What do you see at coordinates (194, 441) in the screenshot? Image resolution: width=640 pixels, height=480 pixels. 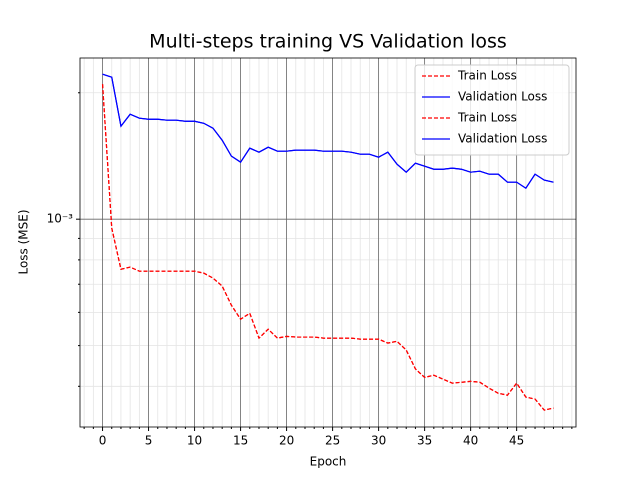 I see `x-tick-label: 10` at bounding box center [194, 441].